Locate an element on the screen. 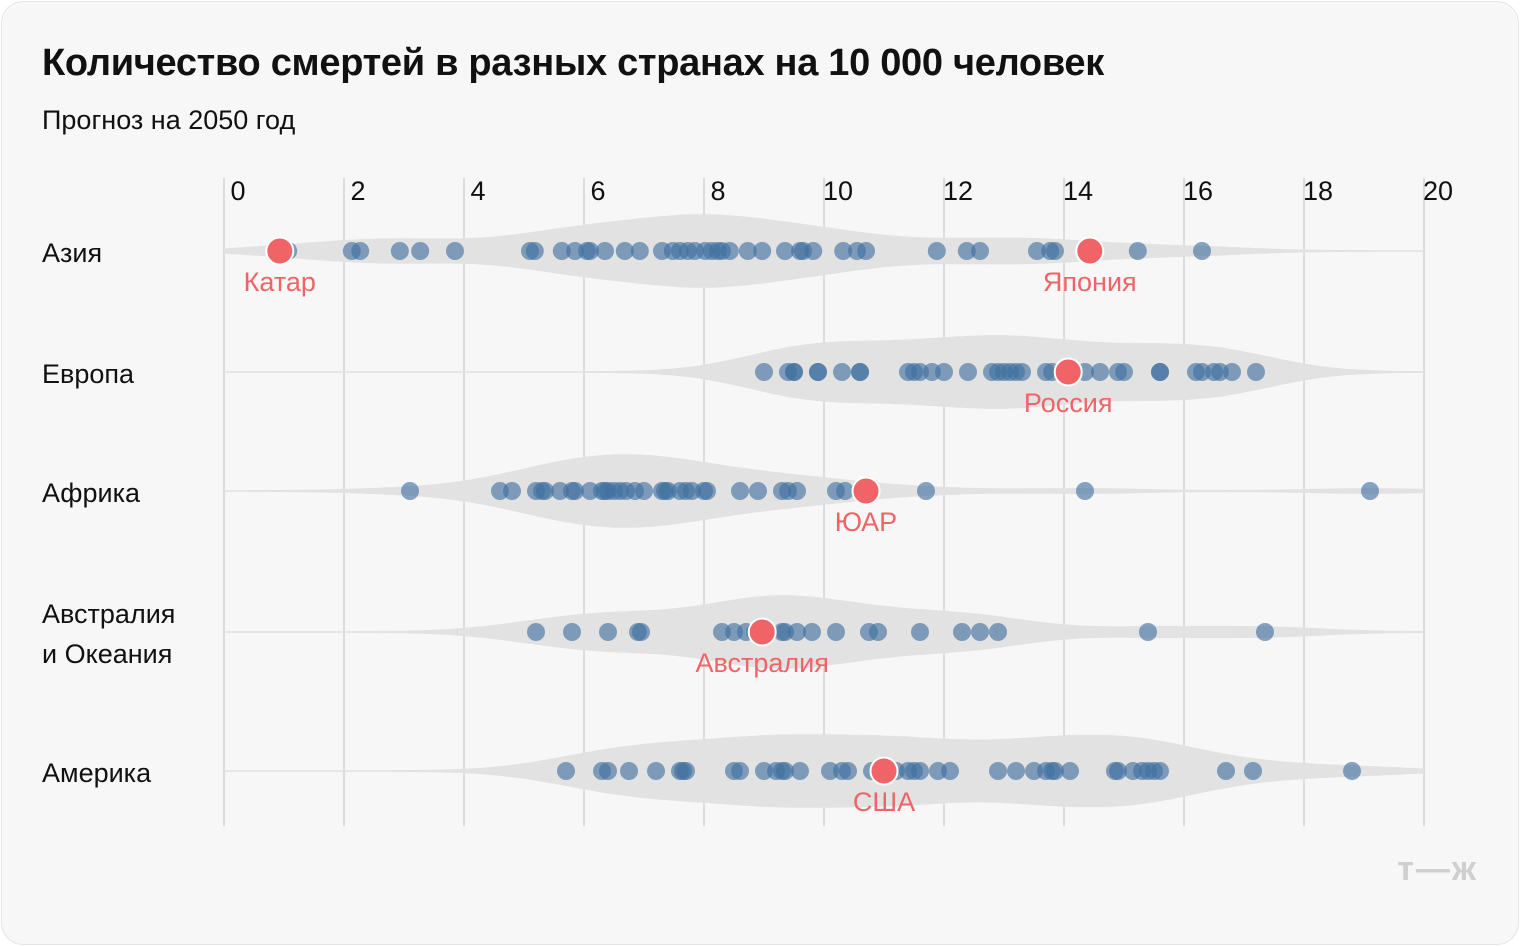 The image size is (1520, 946). row-label-africa: Африка is located at coordinates (91, 493).